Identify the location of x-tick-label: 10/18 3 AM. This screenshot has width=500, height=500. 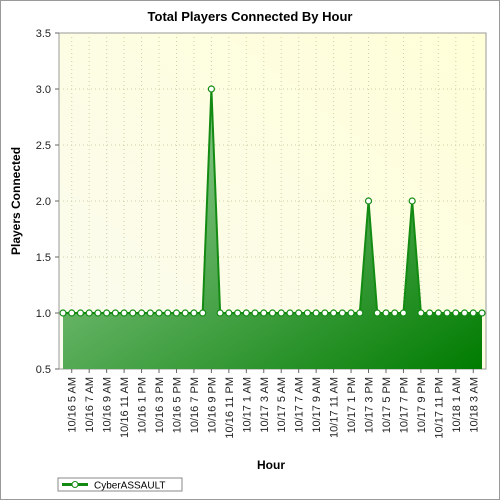
(474, 405).